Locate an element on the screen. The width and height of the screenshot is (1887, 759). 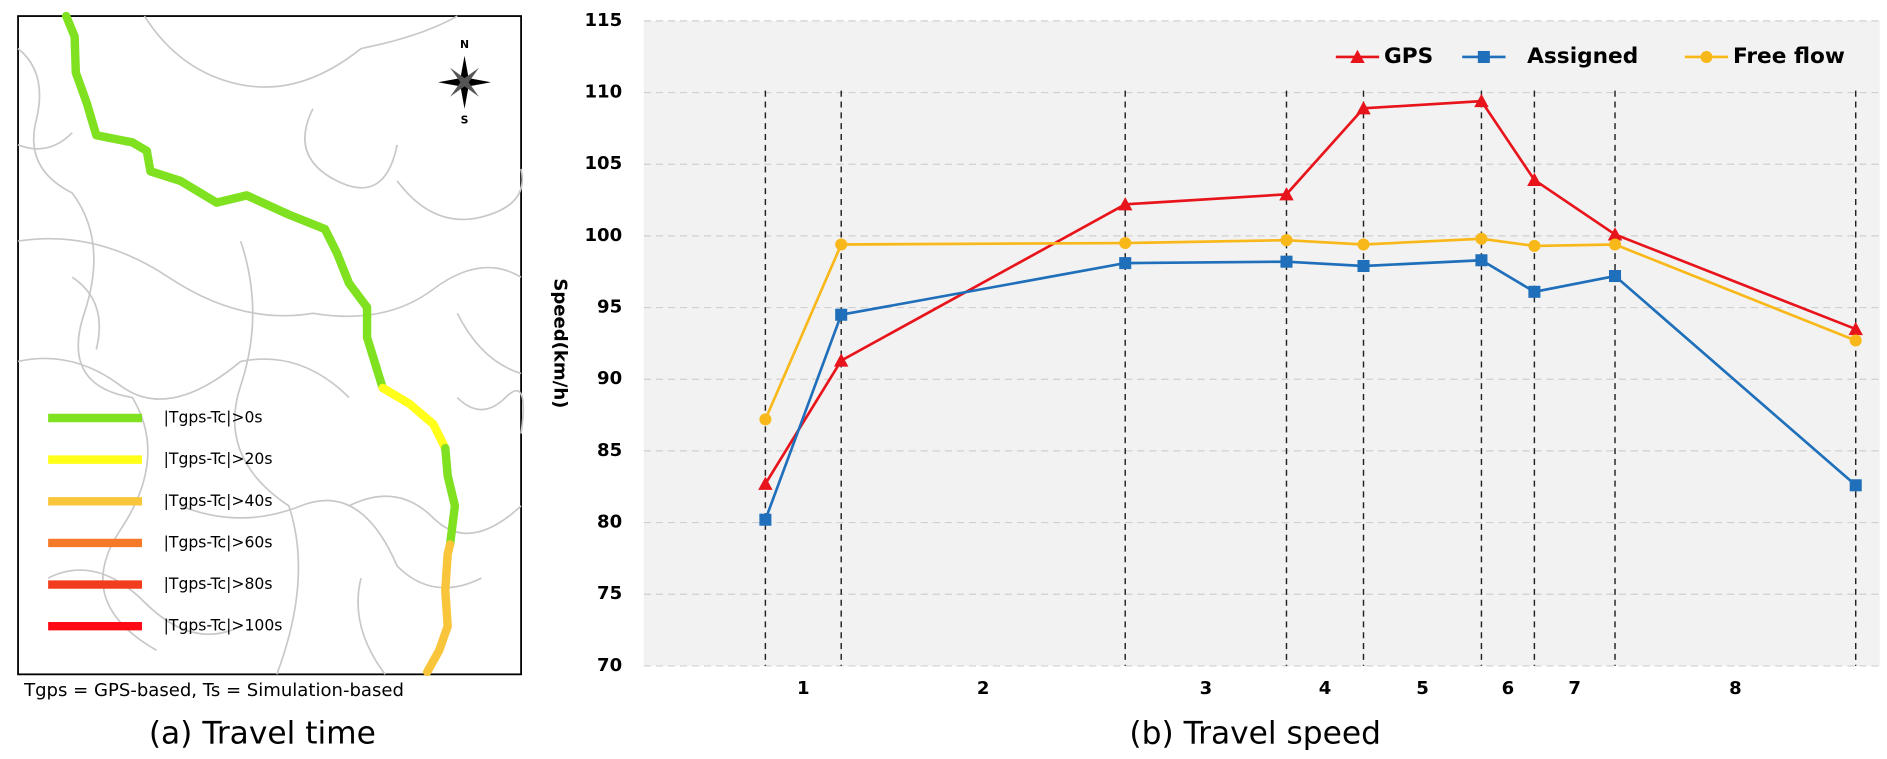
y-tick-label: 95 is located at coordinates (609, 307).